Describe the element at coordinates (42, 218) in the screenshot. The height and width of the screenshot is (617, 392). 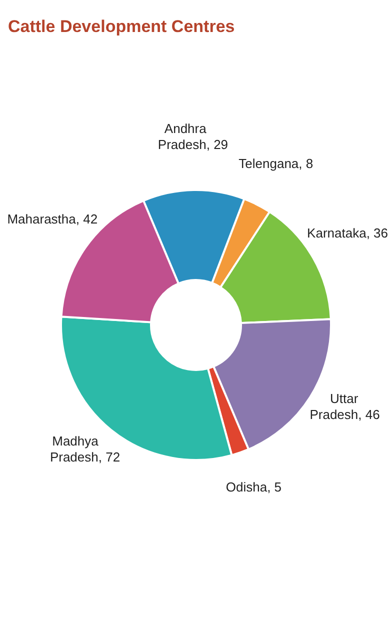
I see `slice-label: Maharastha` at that location.